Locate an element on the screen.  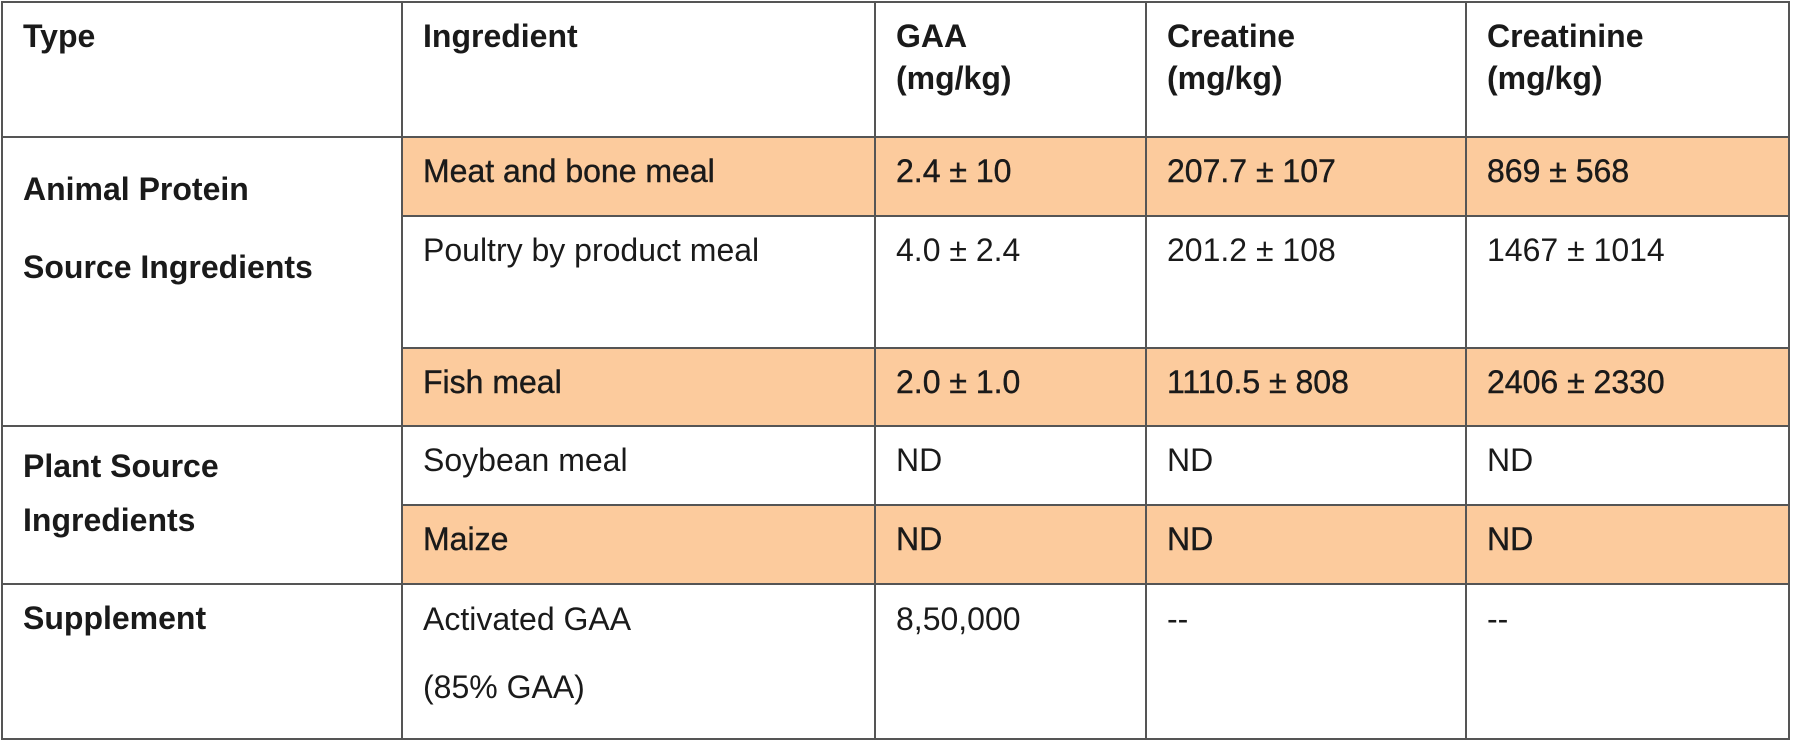
cell-text: GAA is located at coordinates (932, 36).